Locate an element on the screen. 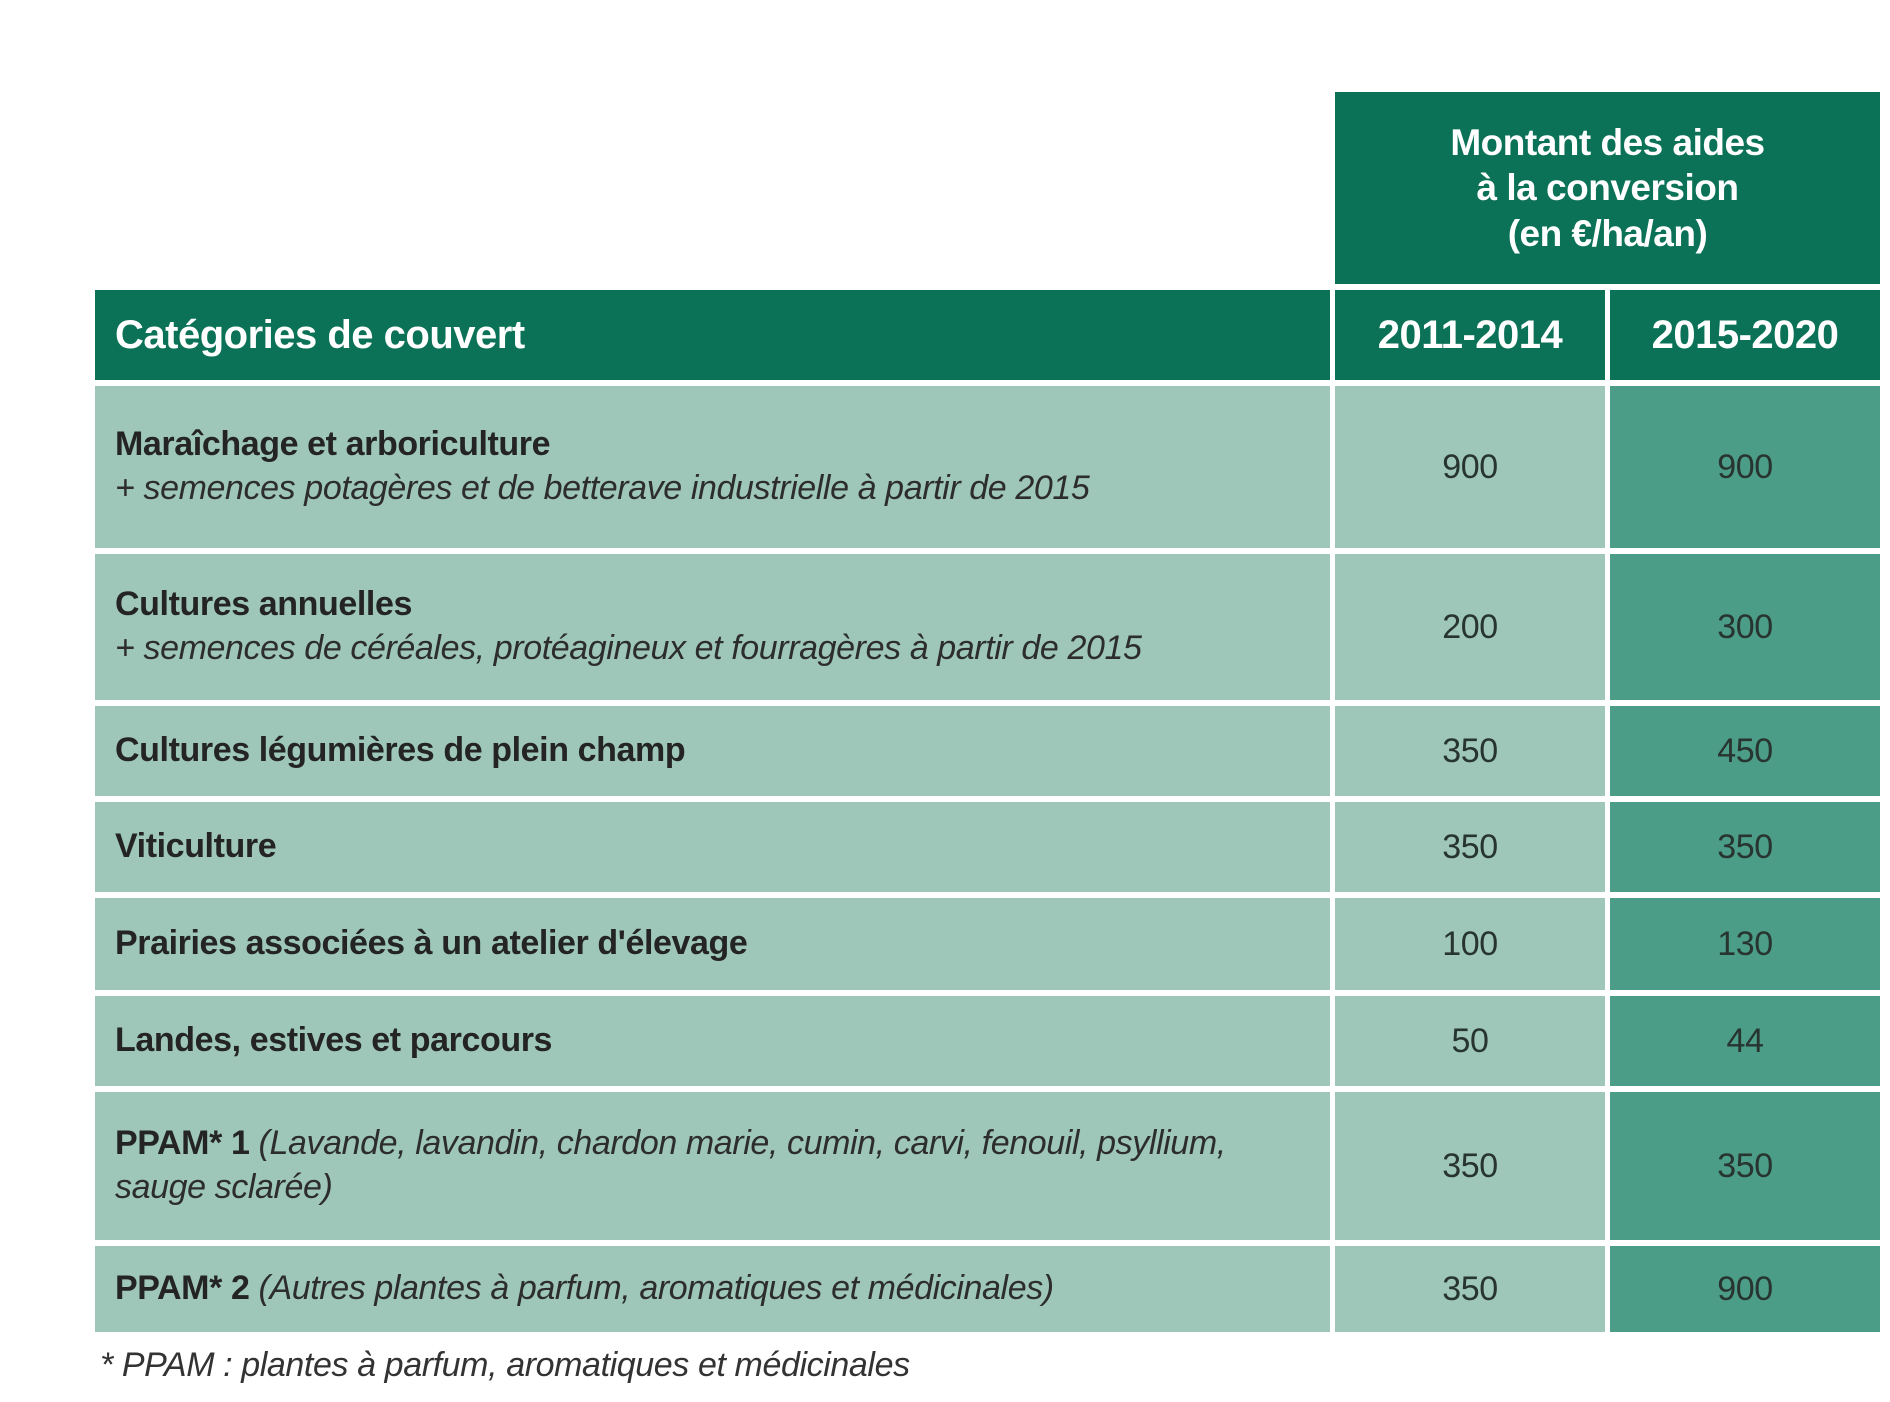 The height and width of the screenshot is (1402, 1890). value-2015-ppam-1: 350 is located at coordinates (1745, 1166).